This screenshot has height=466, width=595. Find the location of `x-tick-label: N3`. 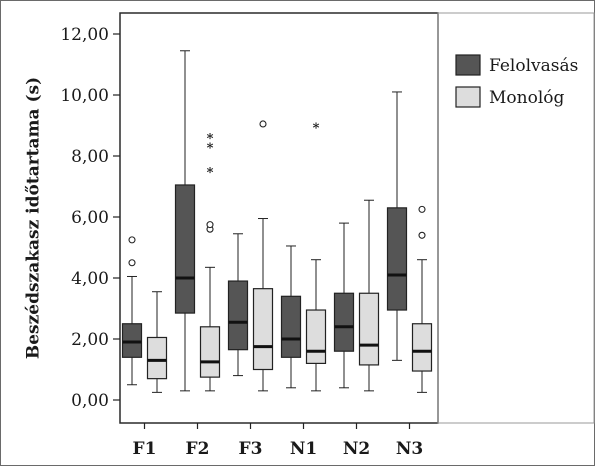

x-tick-label: N3 is located at coordinates (409, 449).